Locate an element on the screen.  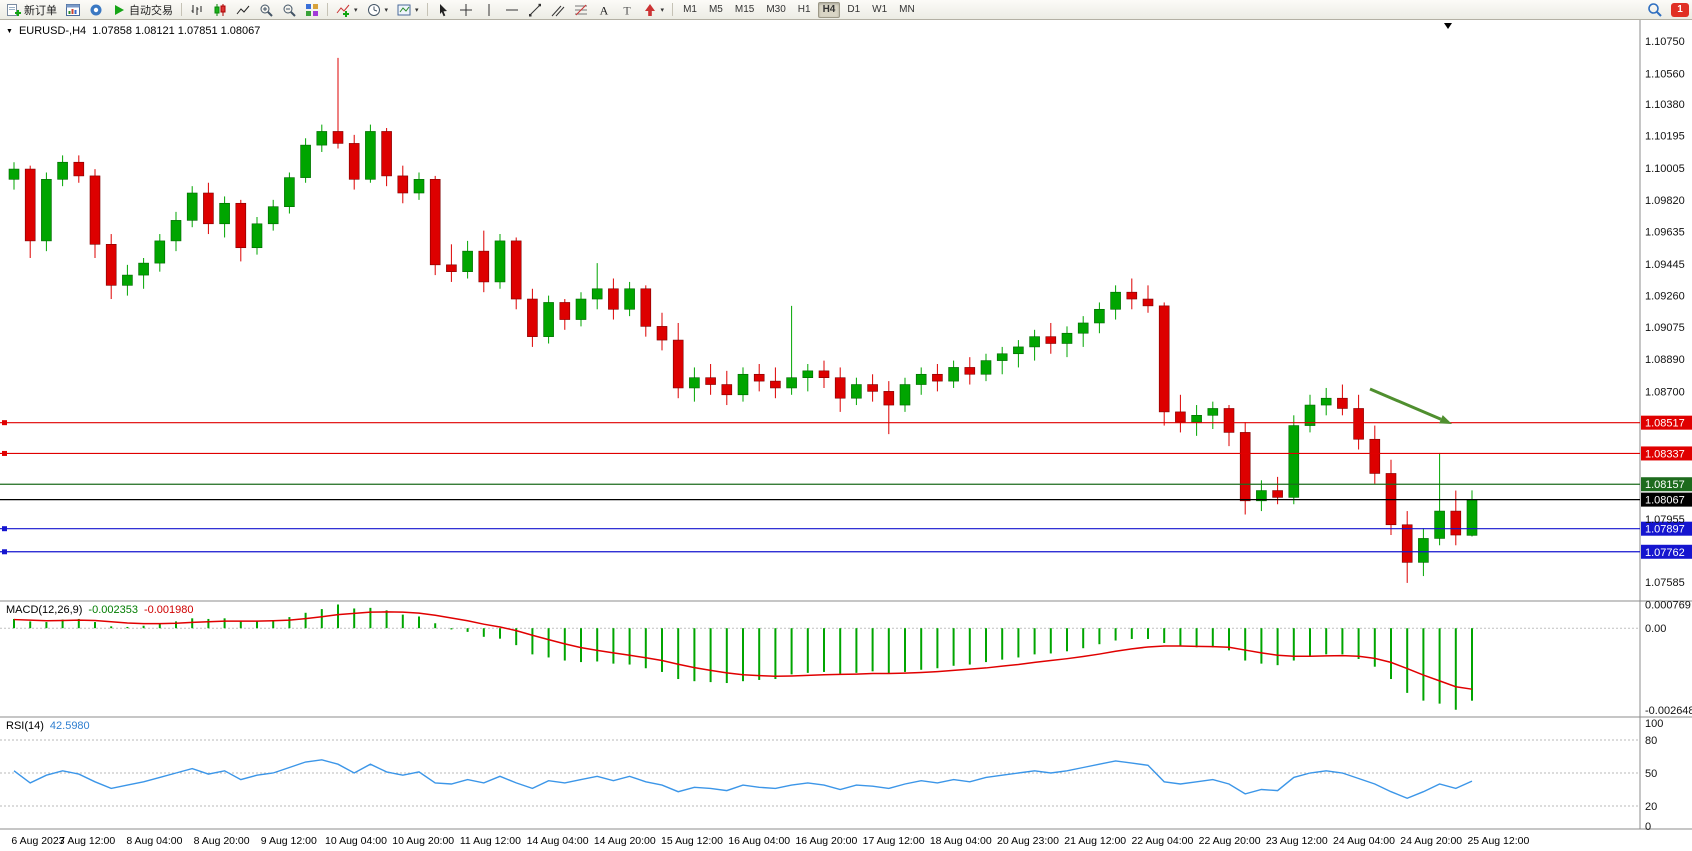
cursor-button is located at coordinates (443, 9).